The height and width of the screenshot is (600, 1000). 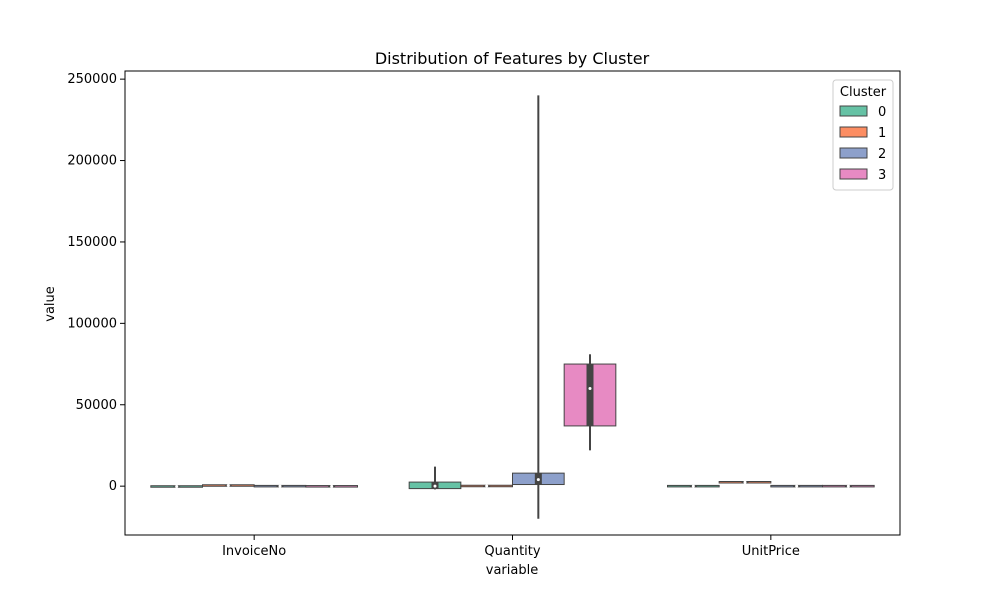 I want to click on y-tick-label: 100000, so click(x=92, y=323).